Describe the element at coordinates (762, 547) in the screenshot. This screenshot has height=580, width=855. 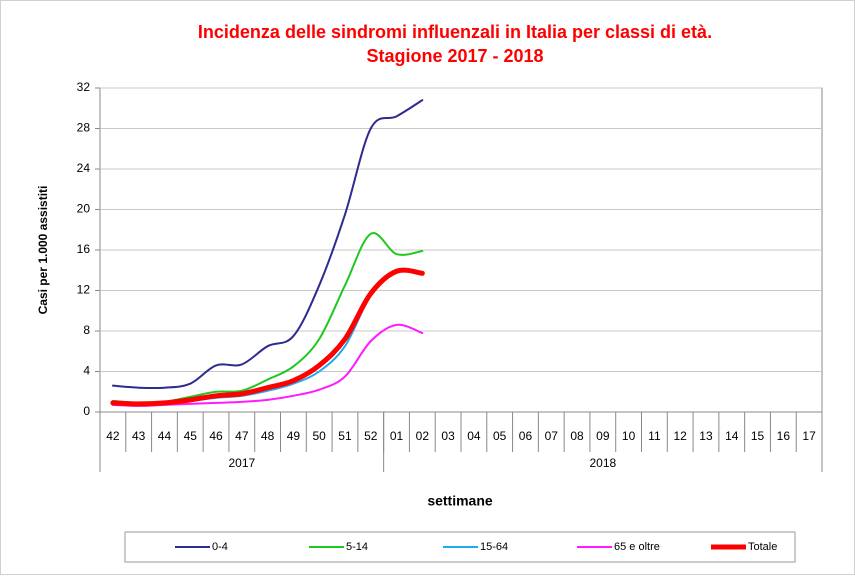
I see `legend-label: Totale` at that location.